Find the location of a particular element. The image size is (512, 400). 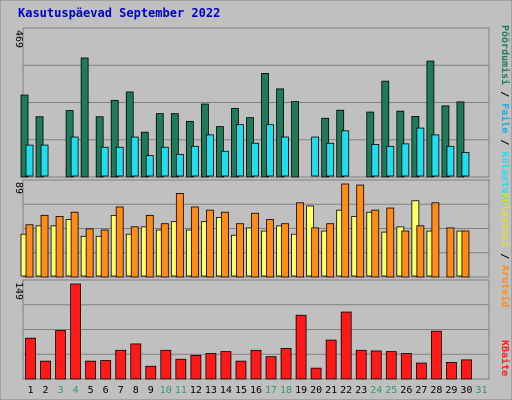

x-tick-day-12: 12 is located at coordinates (196, 390).